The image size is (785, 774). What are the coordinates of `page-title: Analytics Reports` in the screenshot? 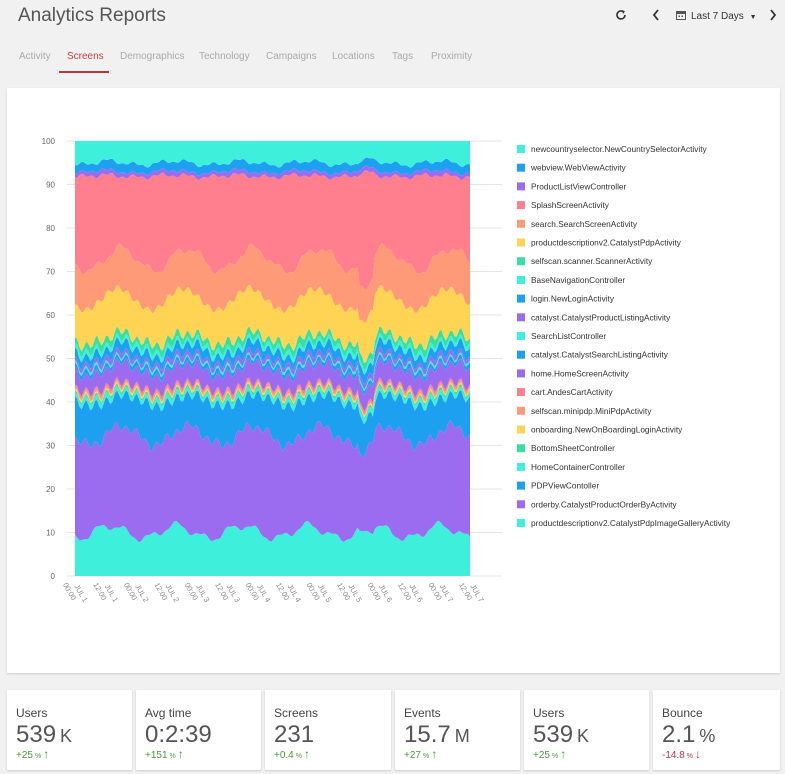 It's located at (92, 15).